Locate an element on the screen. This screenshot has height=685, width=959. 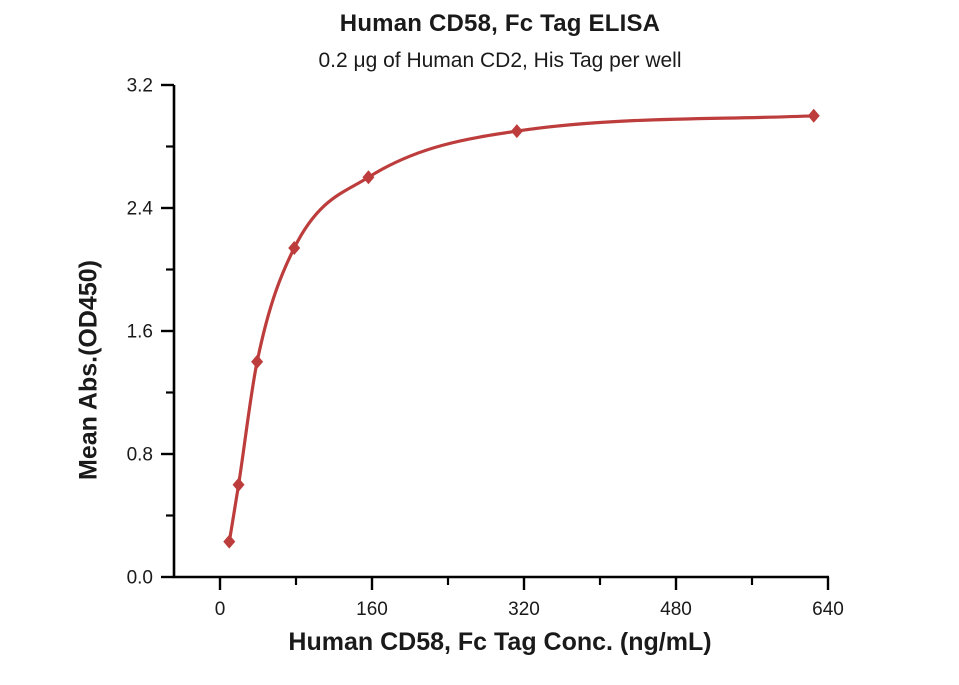
x-axis-major-ticks is located at coordinates (524, 583).